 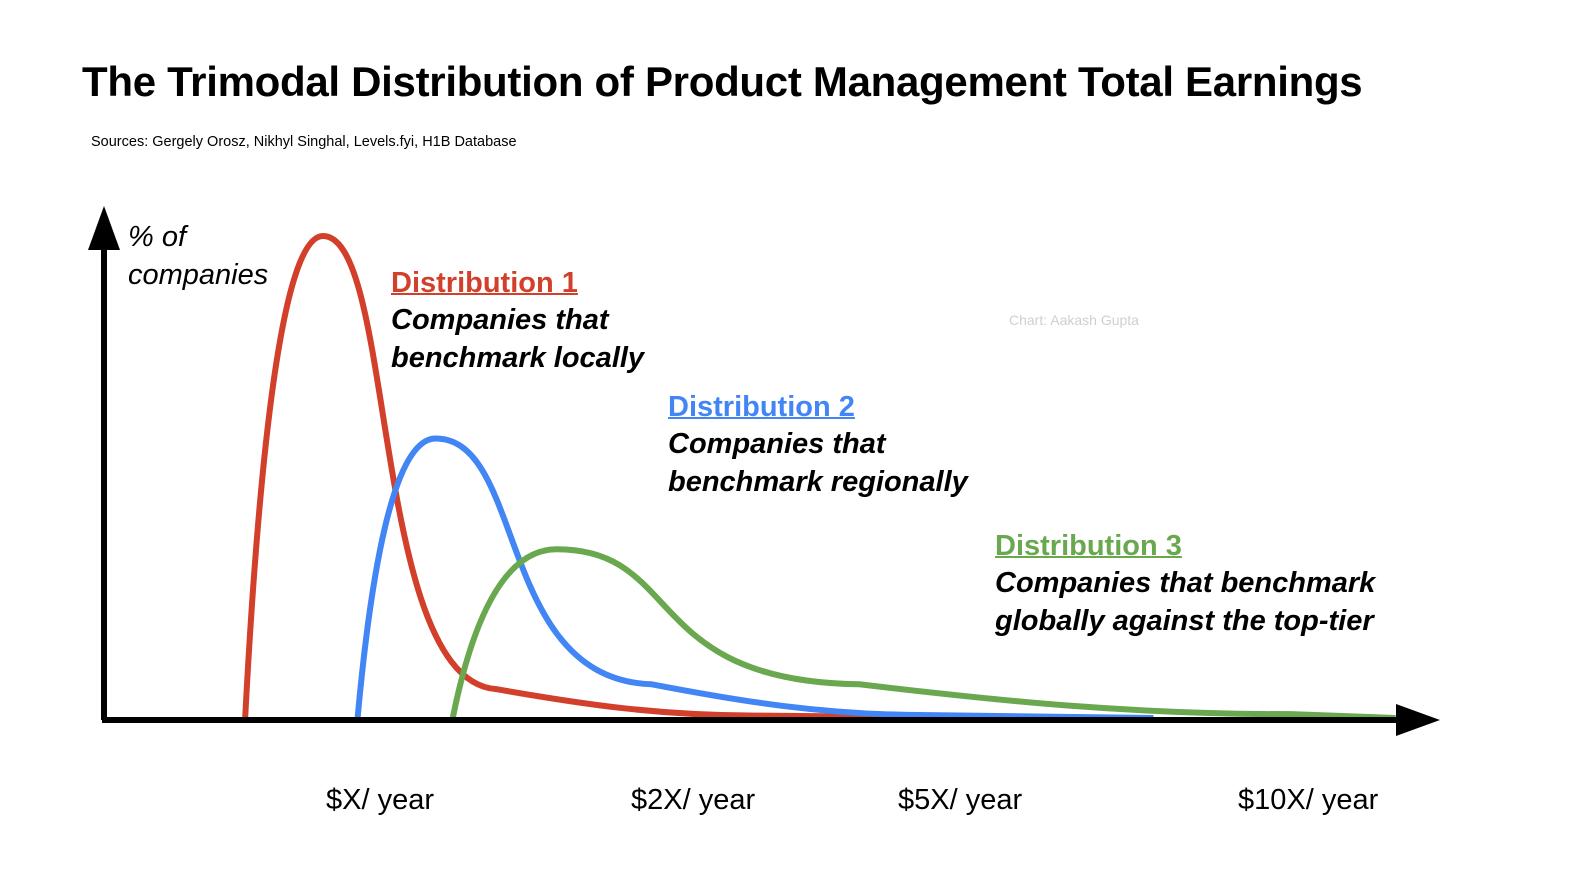 I want to click on distribution-1-desc-line-2: benchmark locally, so click(x=518, y=358).